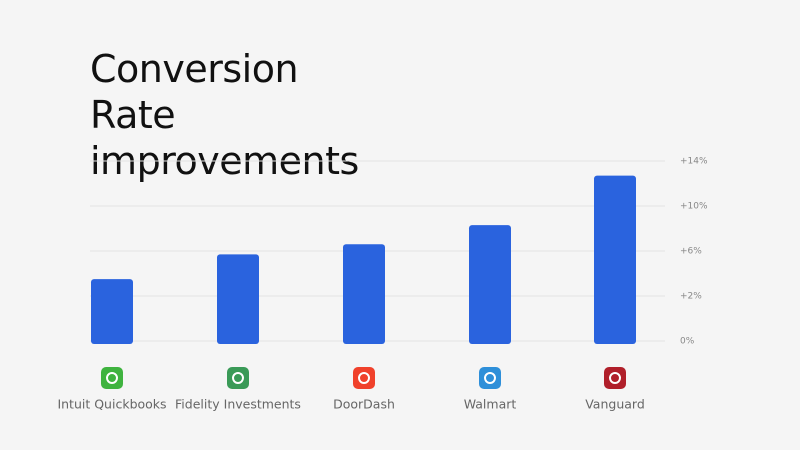  Describe the element at coordinates (691, 252) in the screenshot. I see `y-tick-label: +6%` at that location.